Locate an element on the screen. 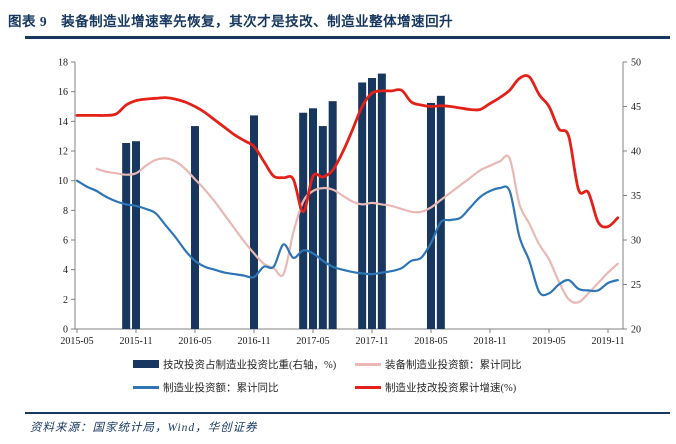 This screenshot has height=444, width=676. legend-item: 制造业技改投资累计增速(%) is located at coordinates (435, 387).